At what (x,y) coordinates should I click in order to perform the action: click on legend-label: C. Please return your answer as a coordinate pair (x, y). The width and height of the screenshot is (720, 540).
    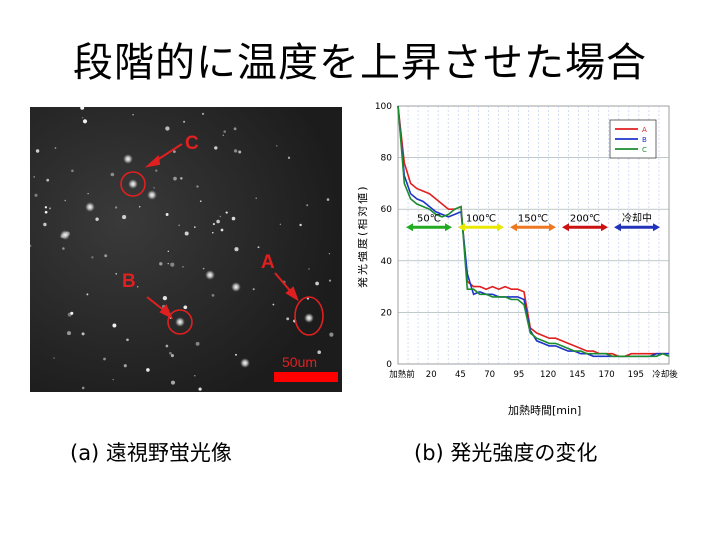
    Looking at the image, I should click on (644, 150).